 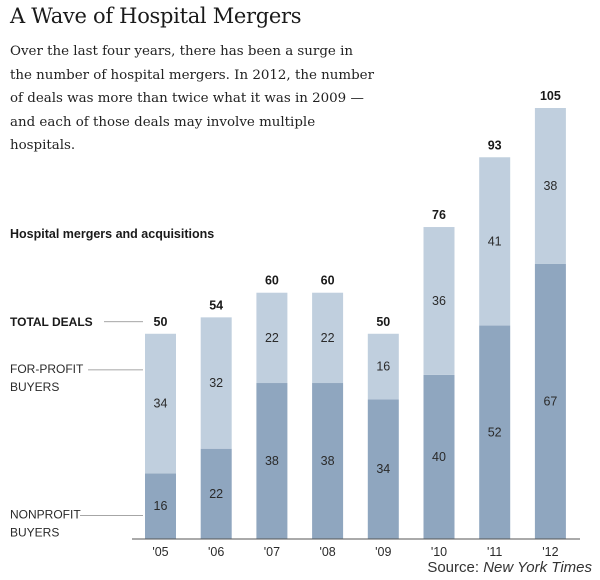 What do you see at coordinates (34, 387) in the screenshot?
I see `legend-forprofit-buyers: BUYERS` at bounding box center [34, 387].